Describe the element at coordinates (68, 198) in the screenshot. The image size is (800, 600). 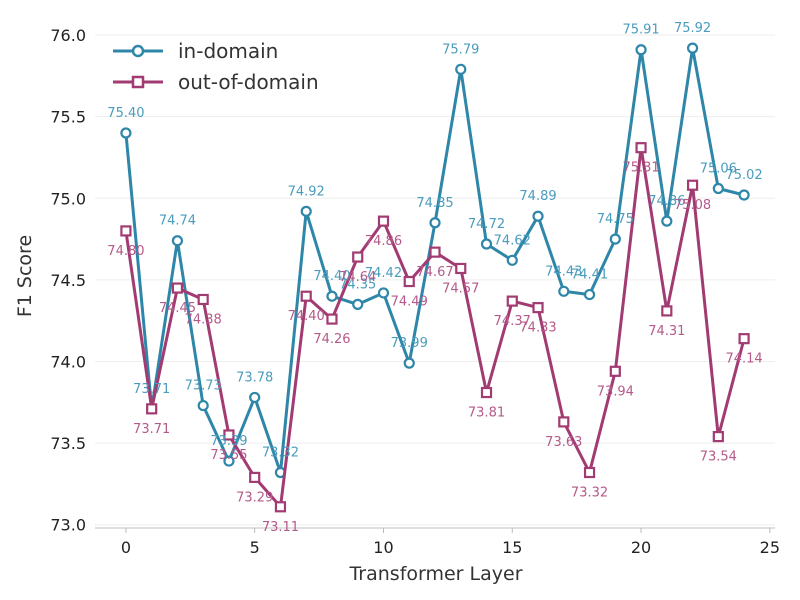
I see `y-tick-label: 75.0` at that location.